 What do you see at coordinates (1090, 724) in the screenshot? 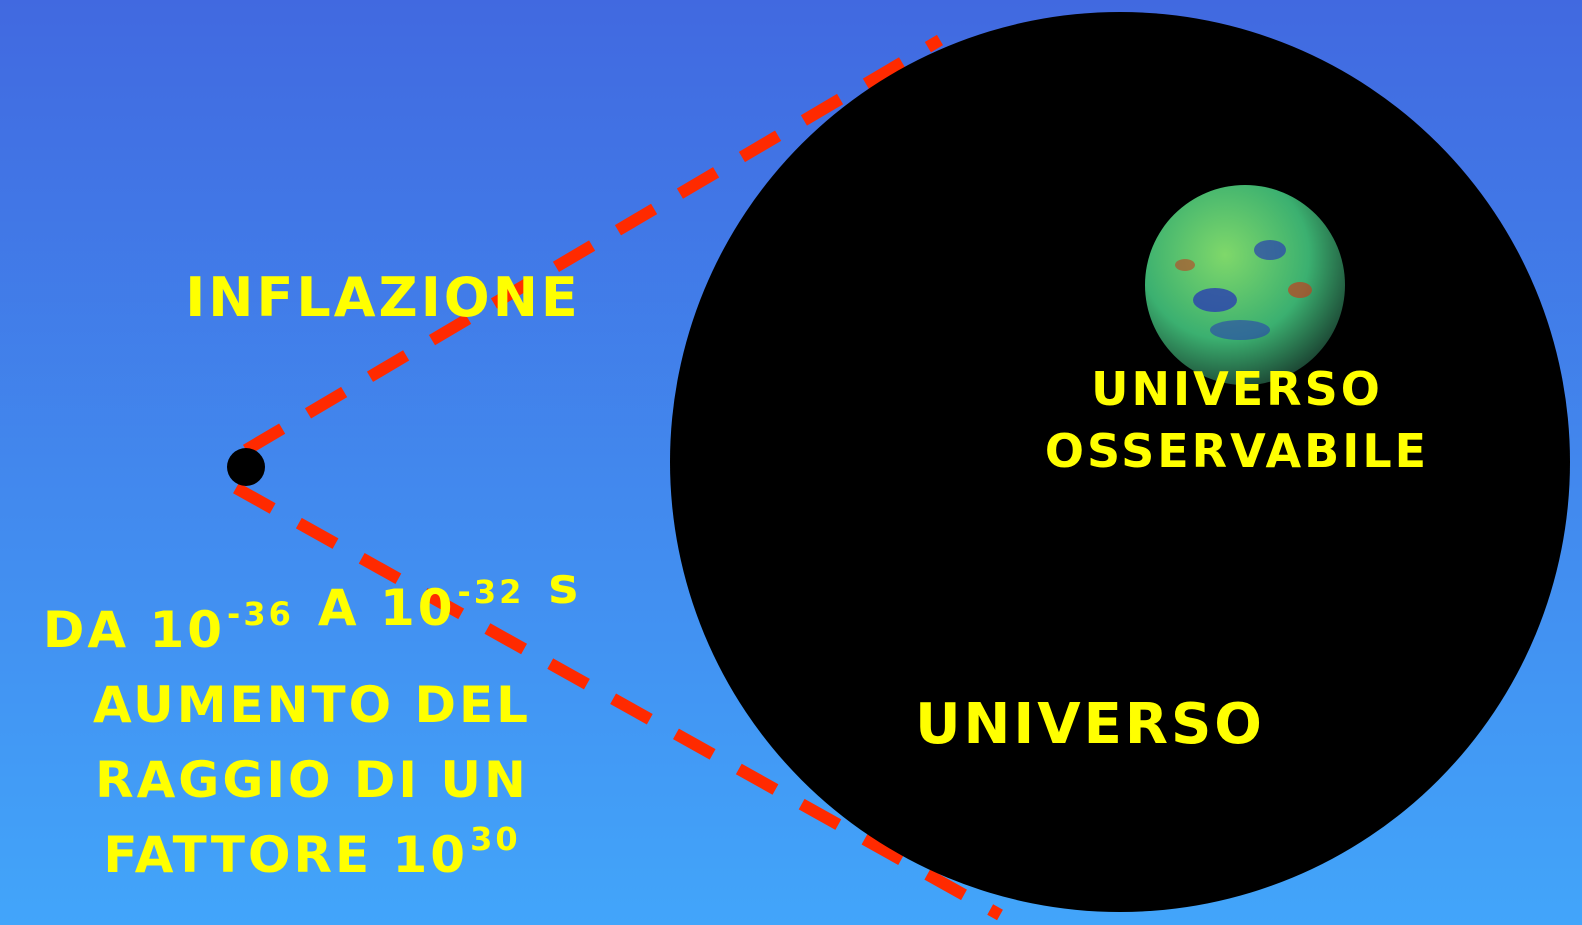
I see `universe-label: UNIVERSO` at bounding box center [1090, 724].